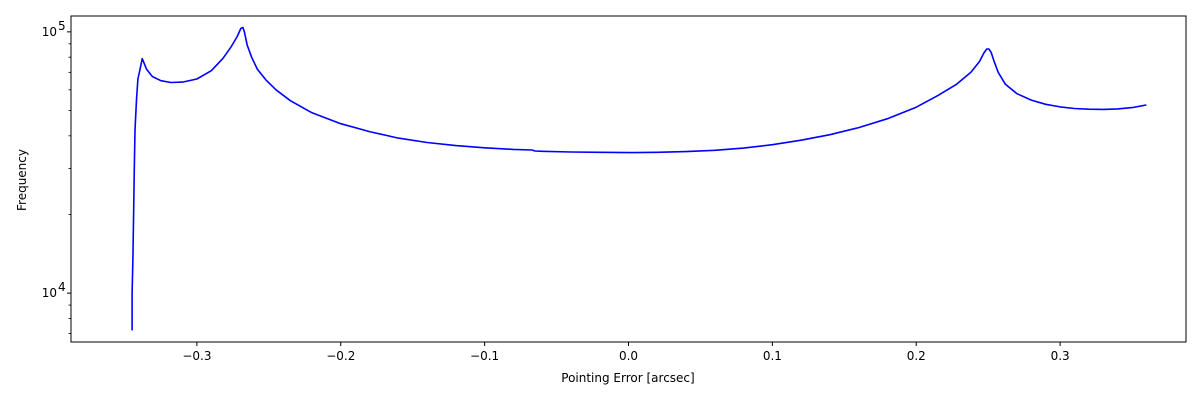 This screenshot has width=1200, height=400. Describe the element at coordinates (772, 356) in the screenshot. I see `x-tick-label: 0.1` at that location.